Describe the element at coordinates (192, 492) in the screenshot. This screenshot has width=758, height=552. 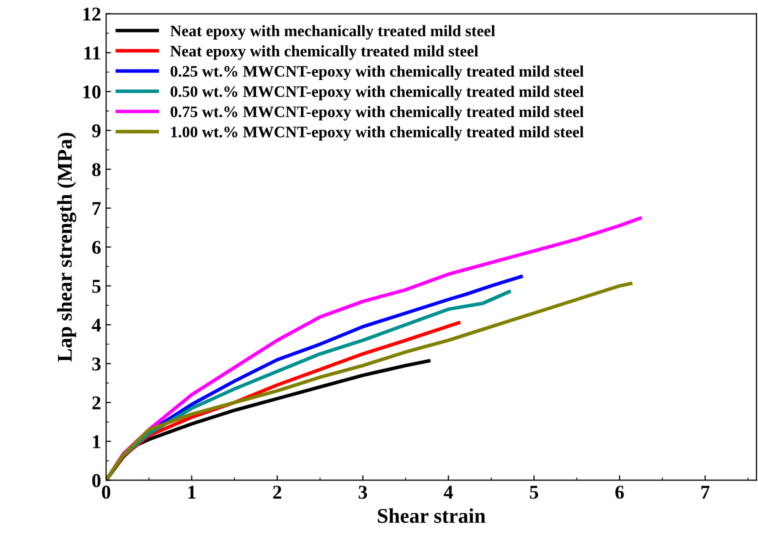
I see `x-tick-label: 1` at that location.